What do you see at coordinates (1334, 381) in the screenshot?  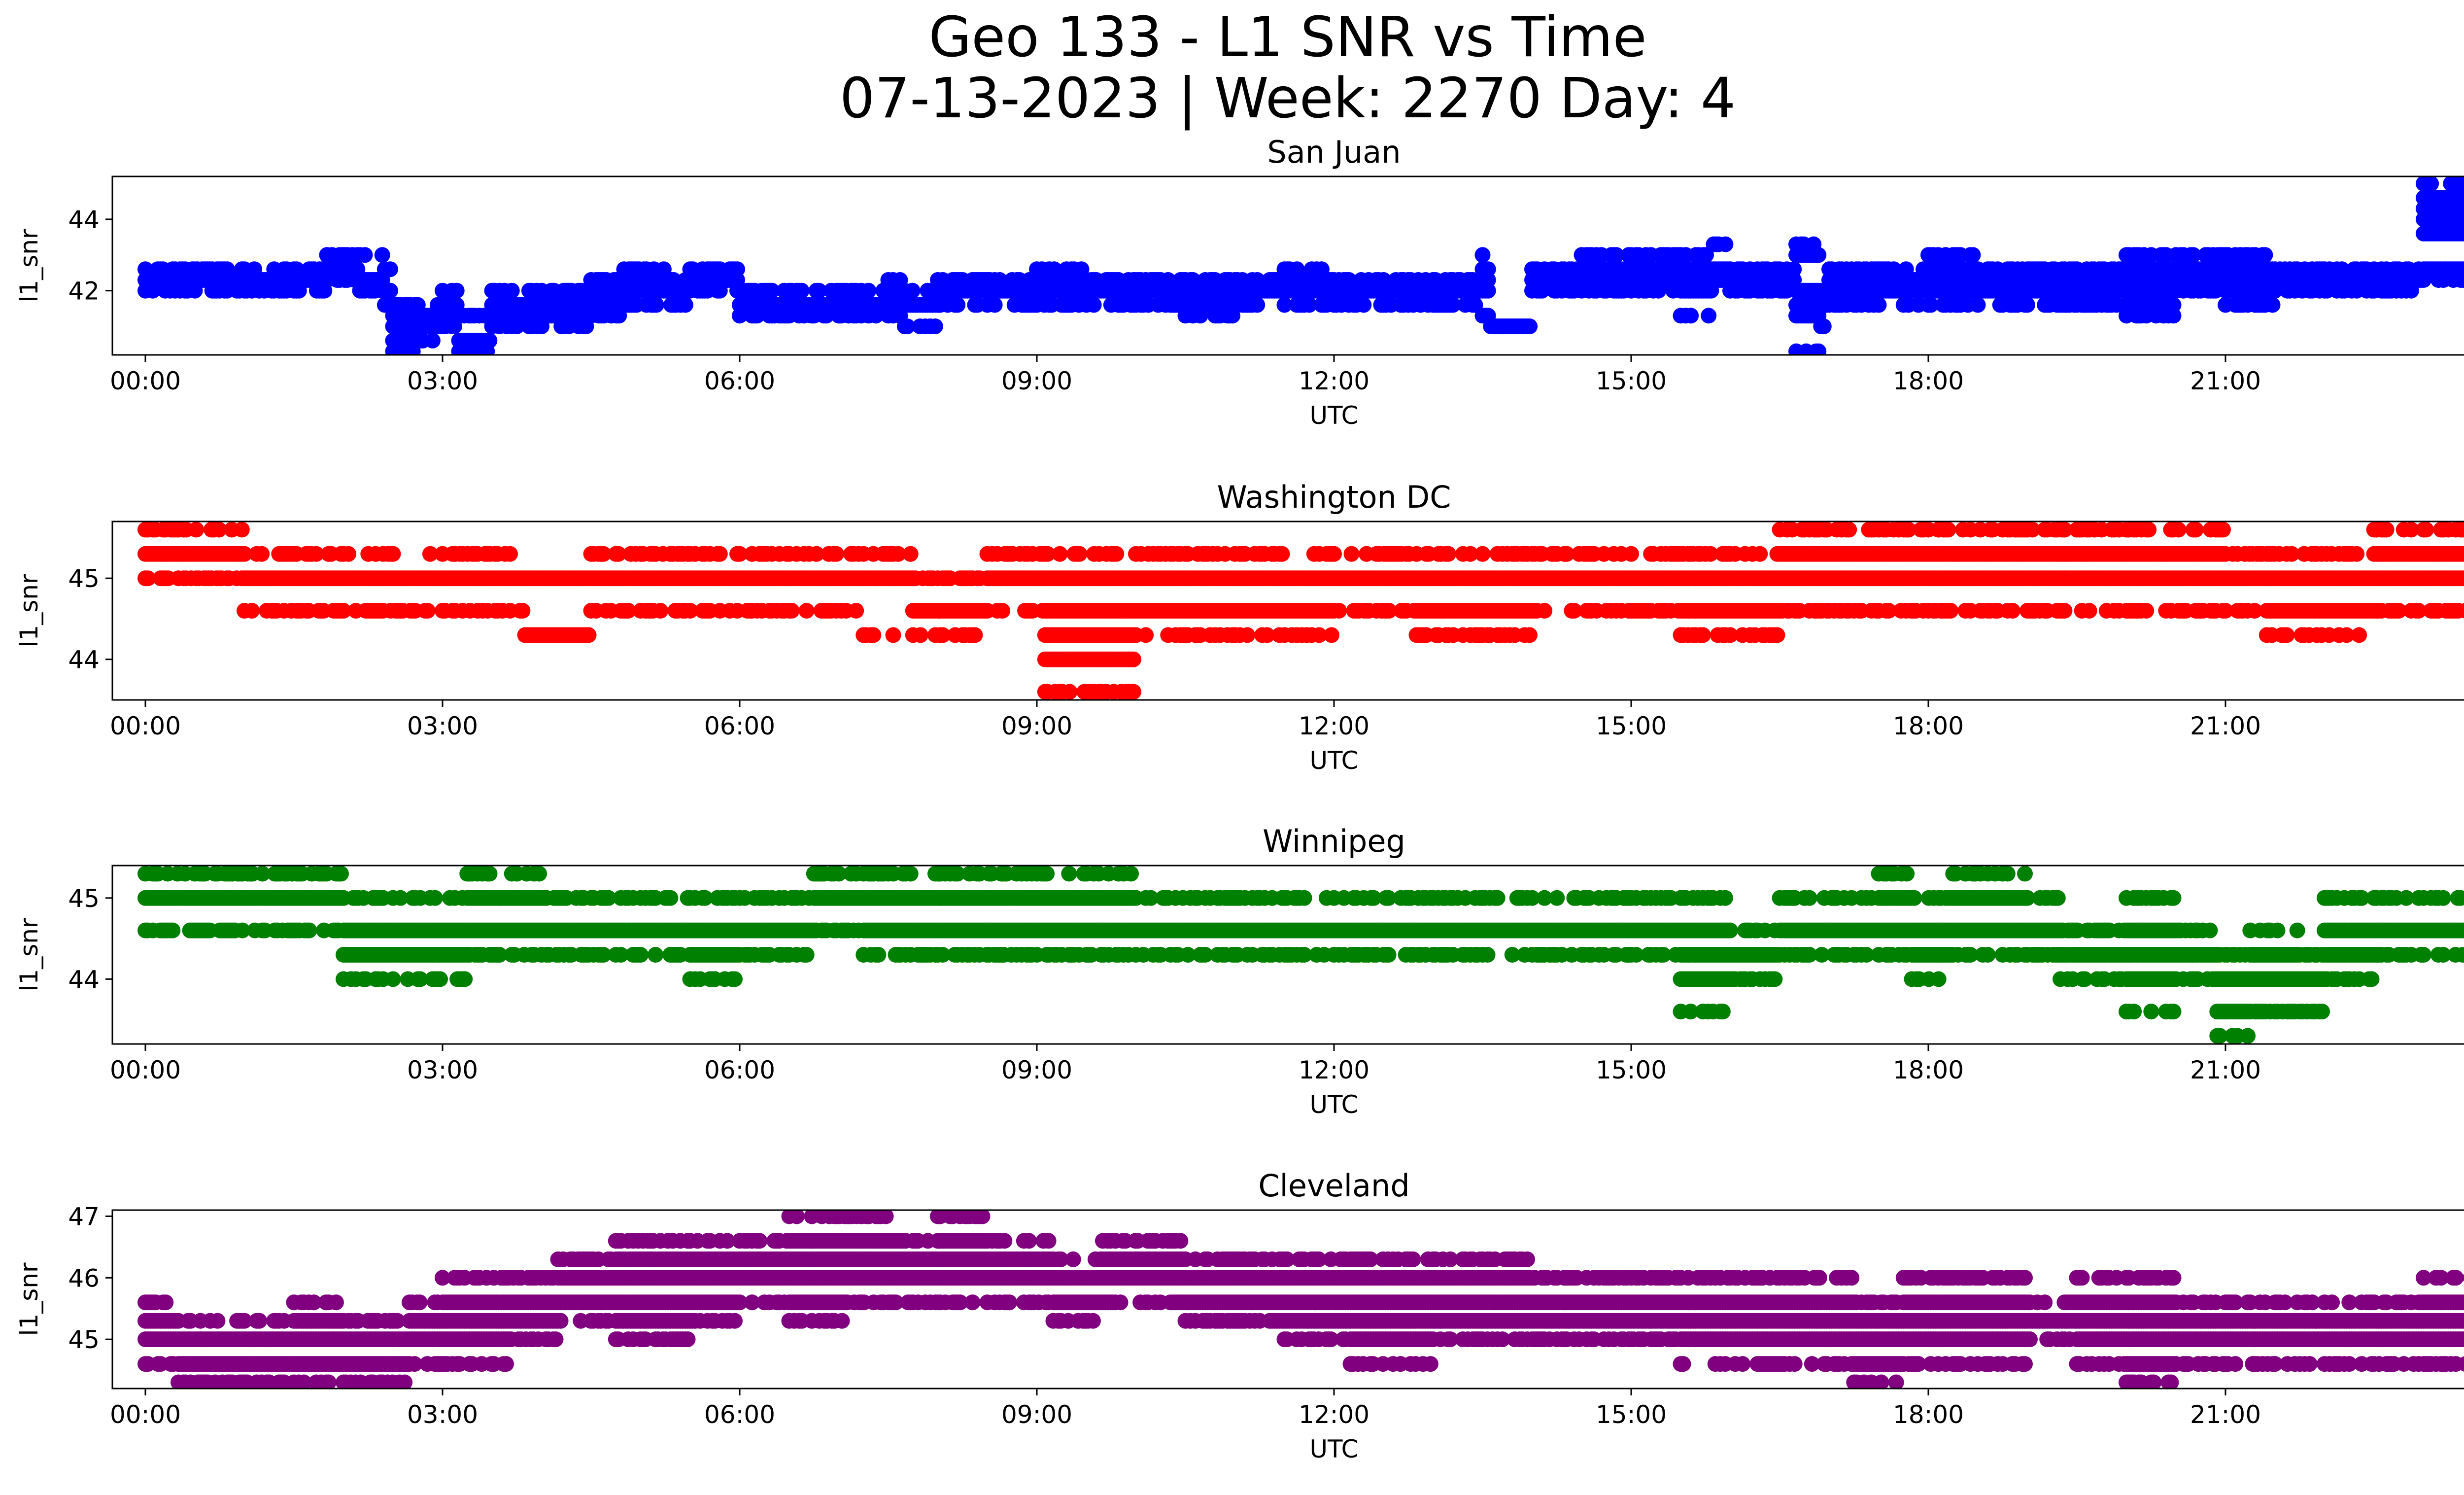 I see `x-tick-label: 12:00` at bounding box center [1334, 381].